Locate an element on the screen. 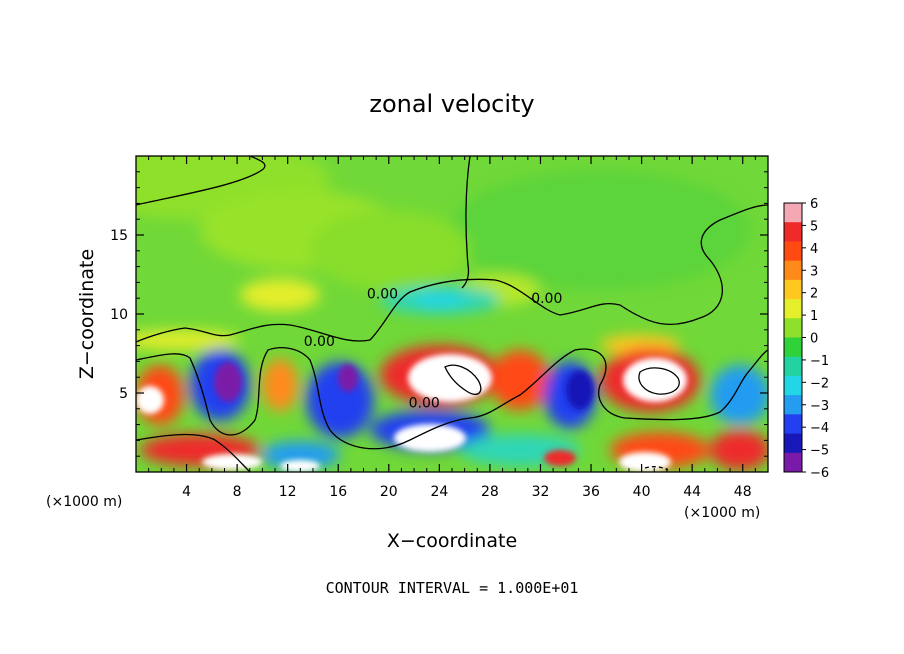 Image resolution: width=904 pixels, height=654 pixels. x-tick-label: 44 is located at coordinates (692, 492).